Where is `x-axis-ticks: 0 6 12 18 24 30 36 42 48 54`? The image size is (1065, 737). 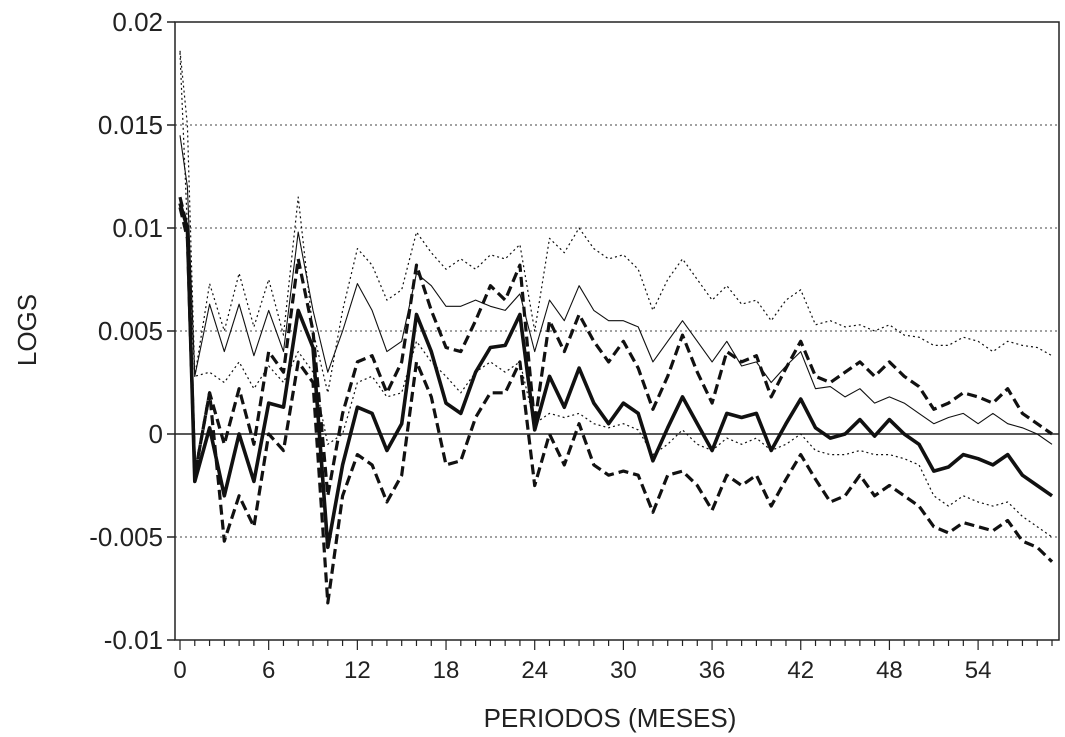 x-axis-ticks: 0 6 12 18 24 30 36 42 48 54 is located at coordinates (613, 662).